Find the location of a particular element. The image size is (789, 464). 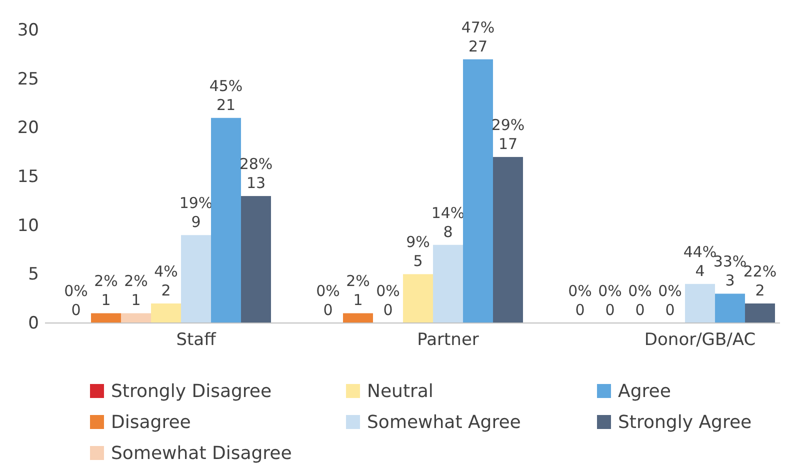

x-tick-label: Donor/GB/AC is located at coordinates (700, 340).